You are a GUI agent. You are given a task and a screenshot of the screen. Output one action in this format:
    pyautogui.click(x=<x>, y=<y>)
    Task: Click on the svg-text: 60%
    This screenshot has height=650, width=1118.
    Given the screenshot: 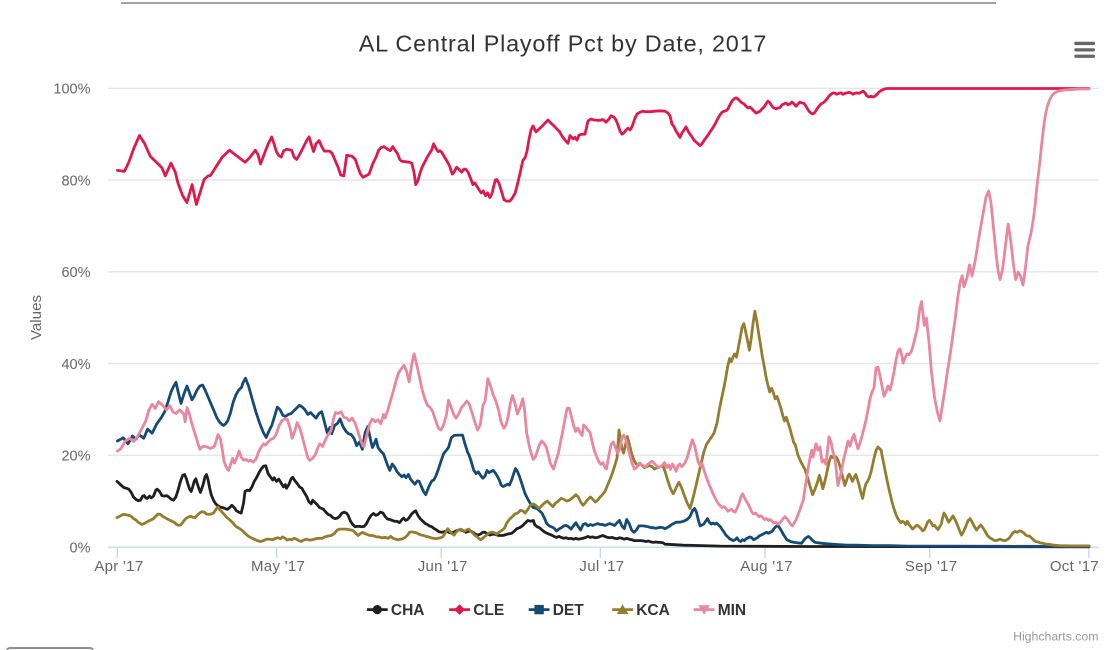 What is the action you would take?
    pyautogui.click(x=75, y=273)
    